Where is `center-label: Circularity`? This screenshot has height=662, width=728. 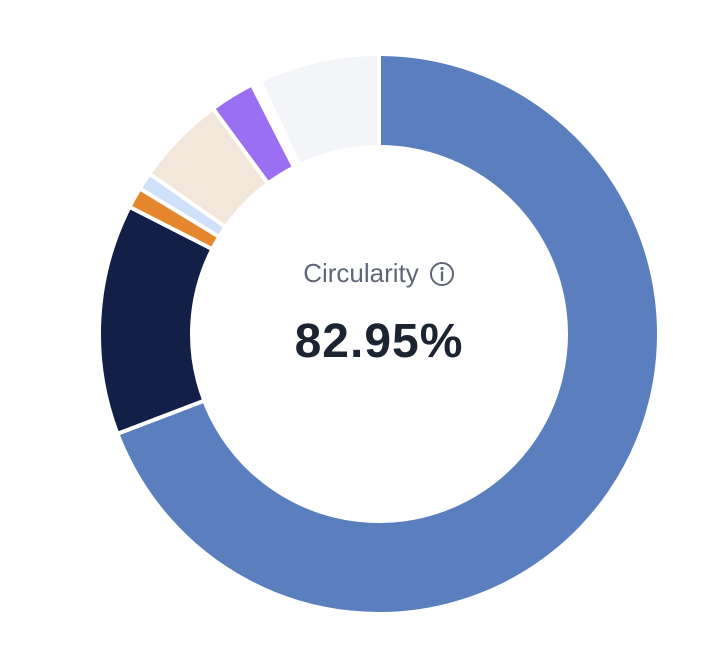
center-label: Circularity is located at coordinates (361, 273).